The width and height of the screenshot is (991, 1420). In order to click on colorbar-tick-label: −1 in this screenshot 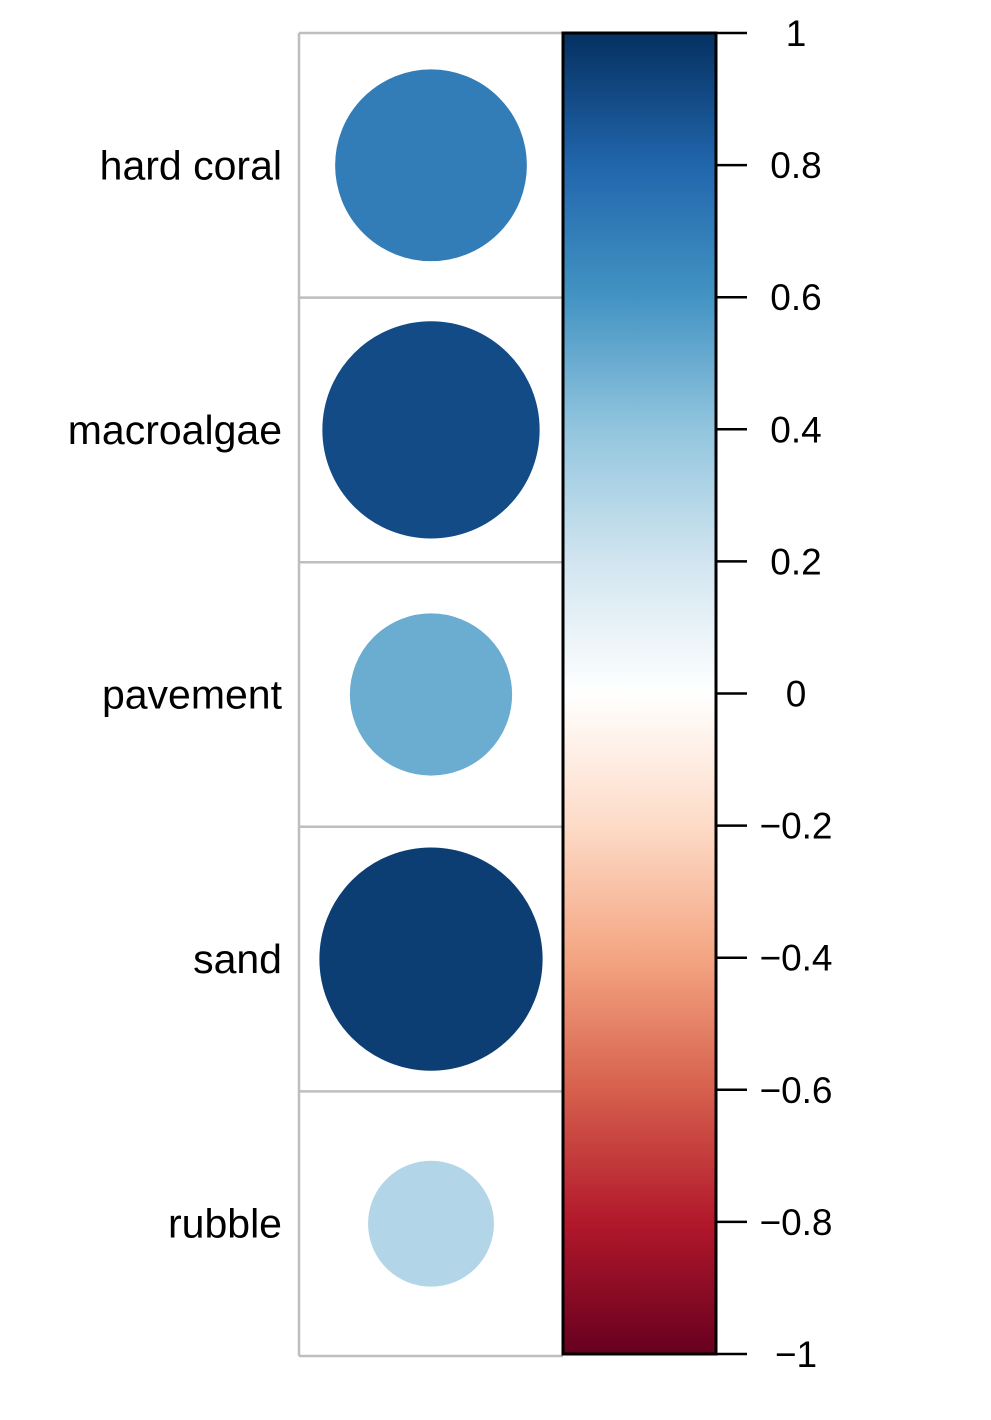, I will do `click(796, 1354)`.